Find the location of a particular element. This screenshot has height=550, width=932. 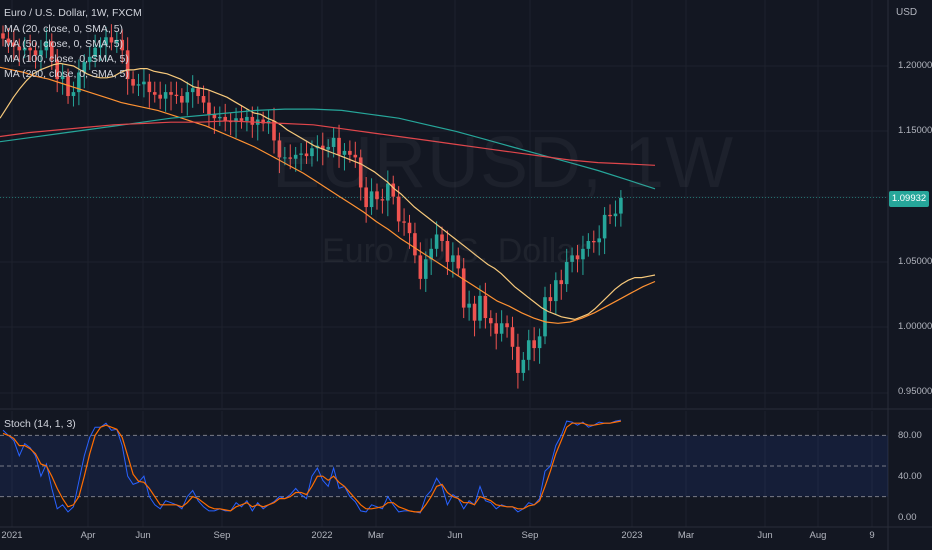

price-tick: 1.15000 is located at coordinates (915, 130).